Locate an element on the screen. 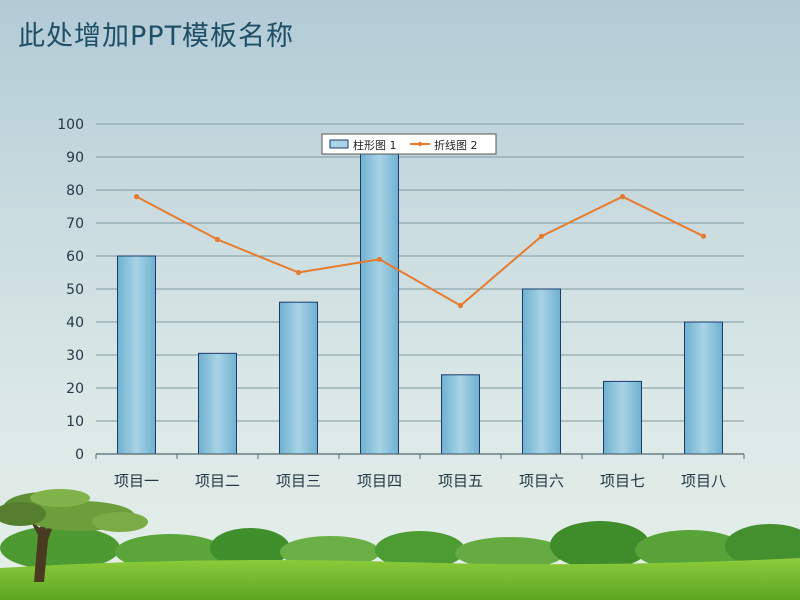 The image size is (800, 600). x-tick-label: 项目七 is located at coordinates (622, 481).